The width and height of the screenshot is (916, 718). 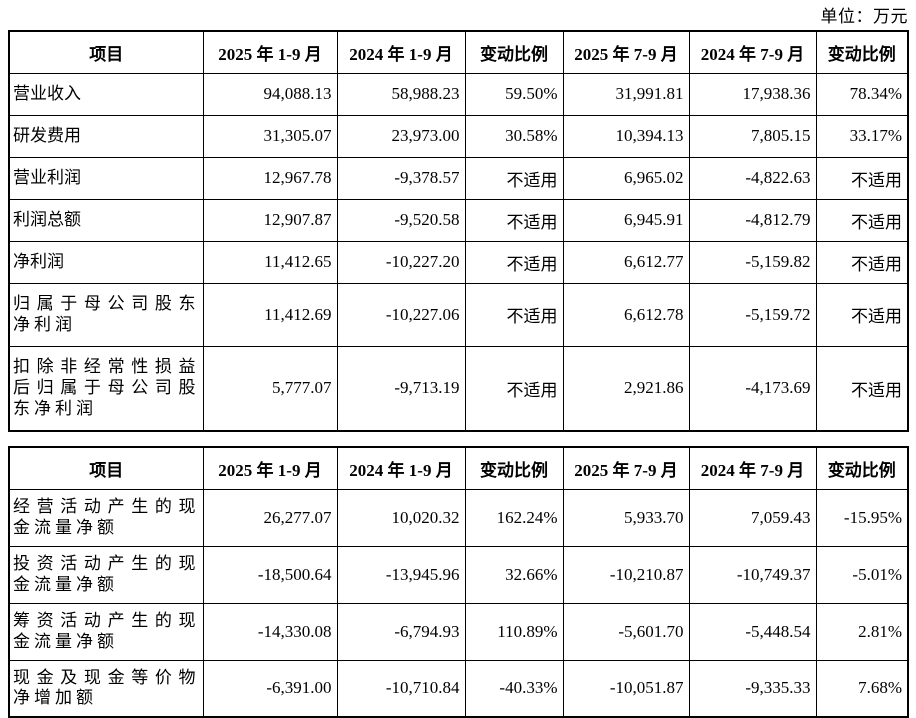 What do you see at coordinates (270, 220) in the screenshot?
I see `value-cell: 12,907.87` at bounding box center [270, 220].